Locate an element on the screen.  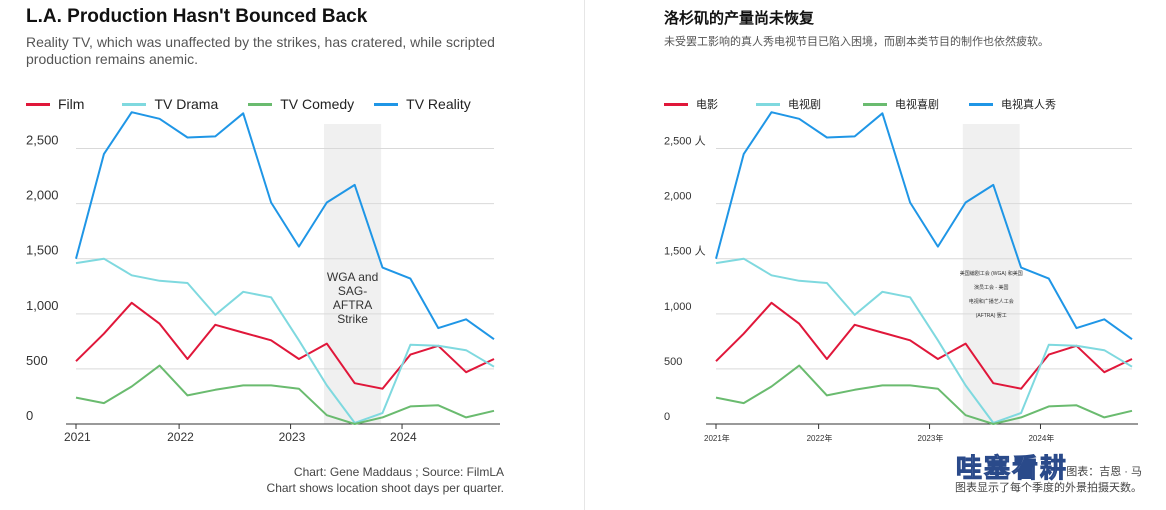
strike-annotation-line: WGA and is located at coordinates (352, 277).